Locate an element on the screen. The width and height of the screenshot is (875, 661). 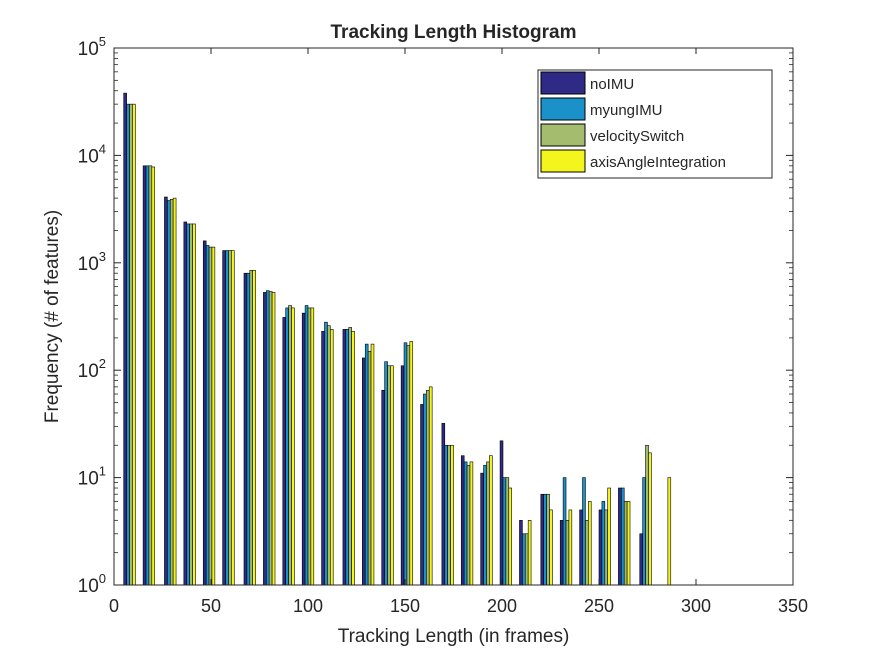
x-tick-label: 150 is located at coordinates (405, 606).